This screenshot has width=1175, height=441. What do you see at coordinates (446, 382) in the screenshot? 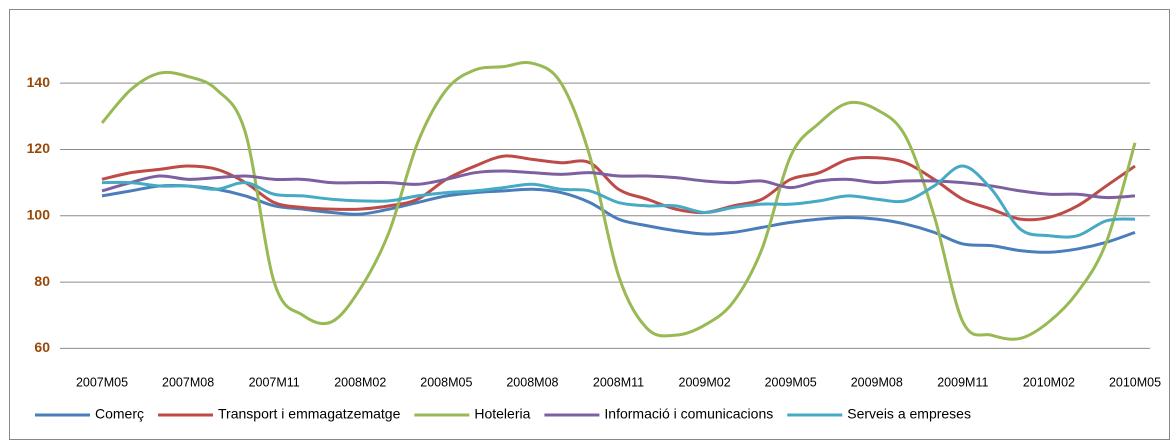
I see `x-tick-label: 2008M05` at bounding box center [446, 382].